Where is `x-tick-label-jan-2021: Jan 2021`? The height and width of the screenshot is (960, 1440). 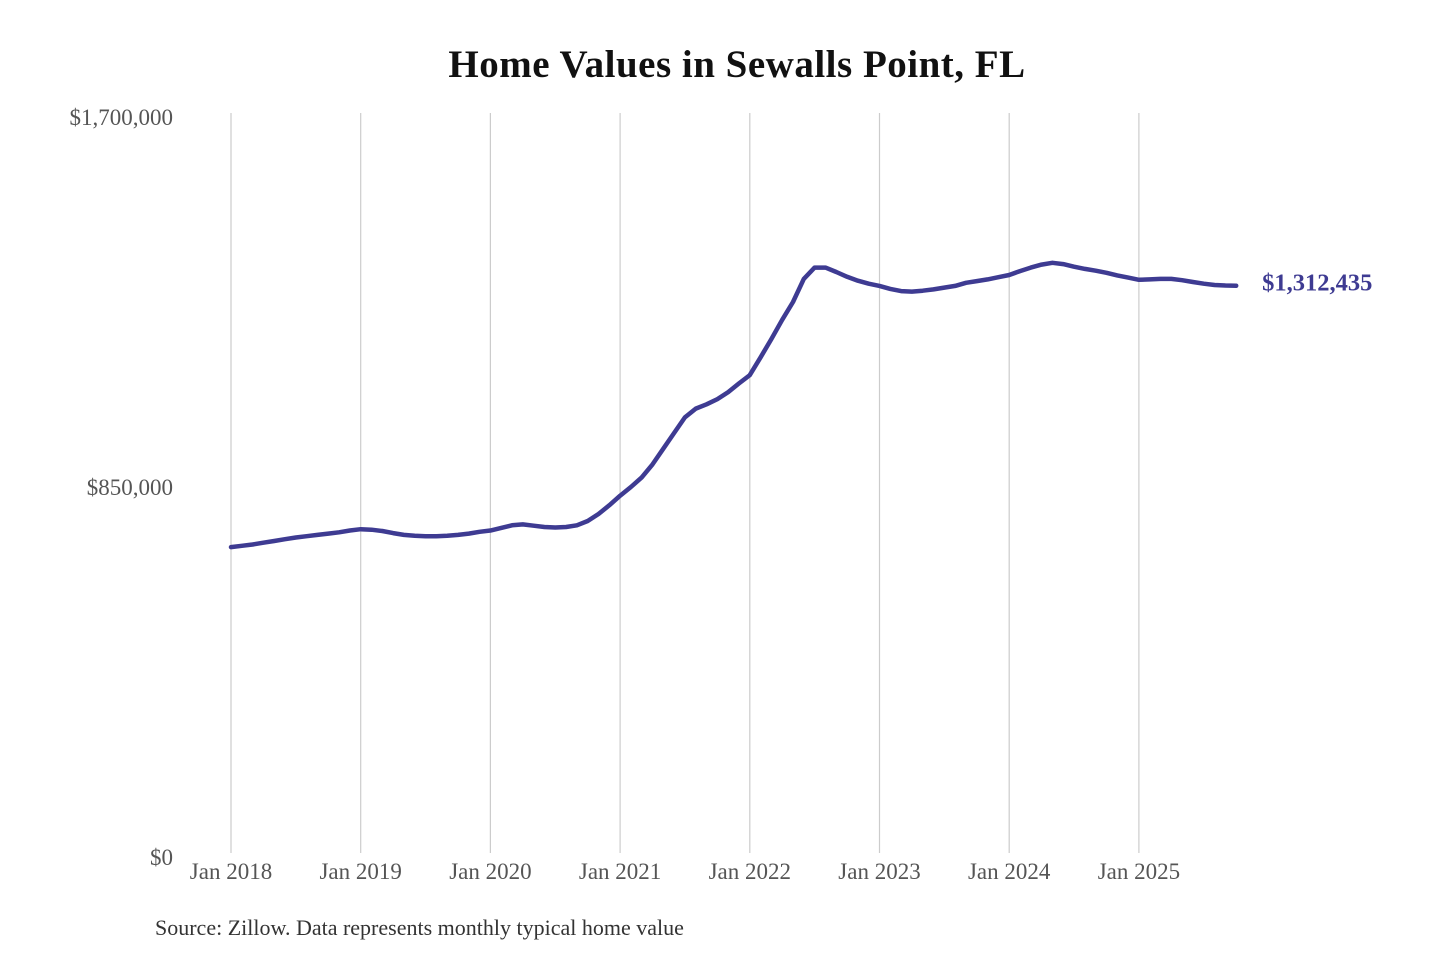 x-tick-label-jan-2021: Jan 2021 is located at coordinates (620, 871).